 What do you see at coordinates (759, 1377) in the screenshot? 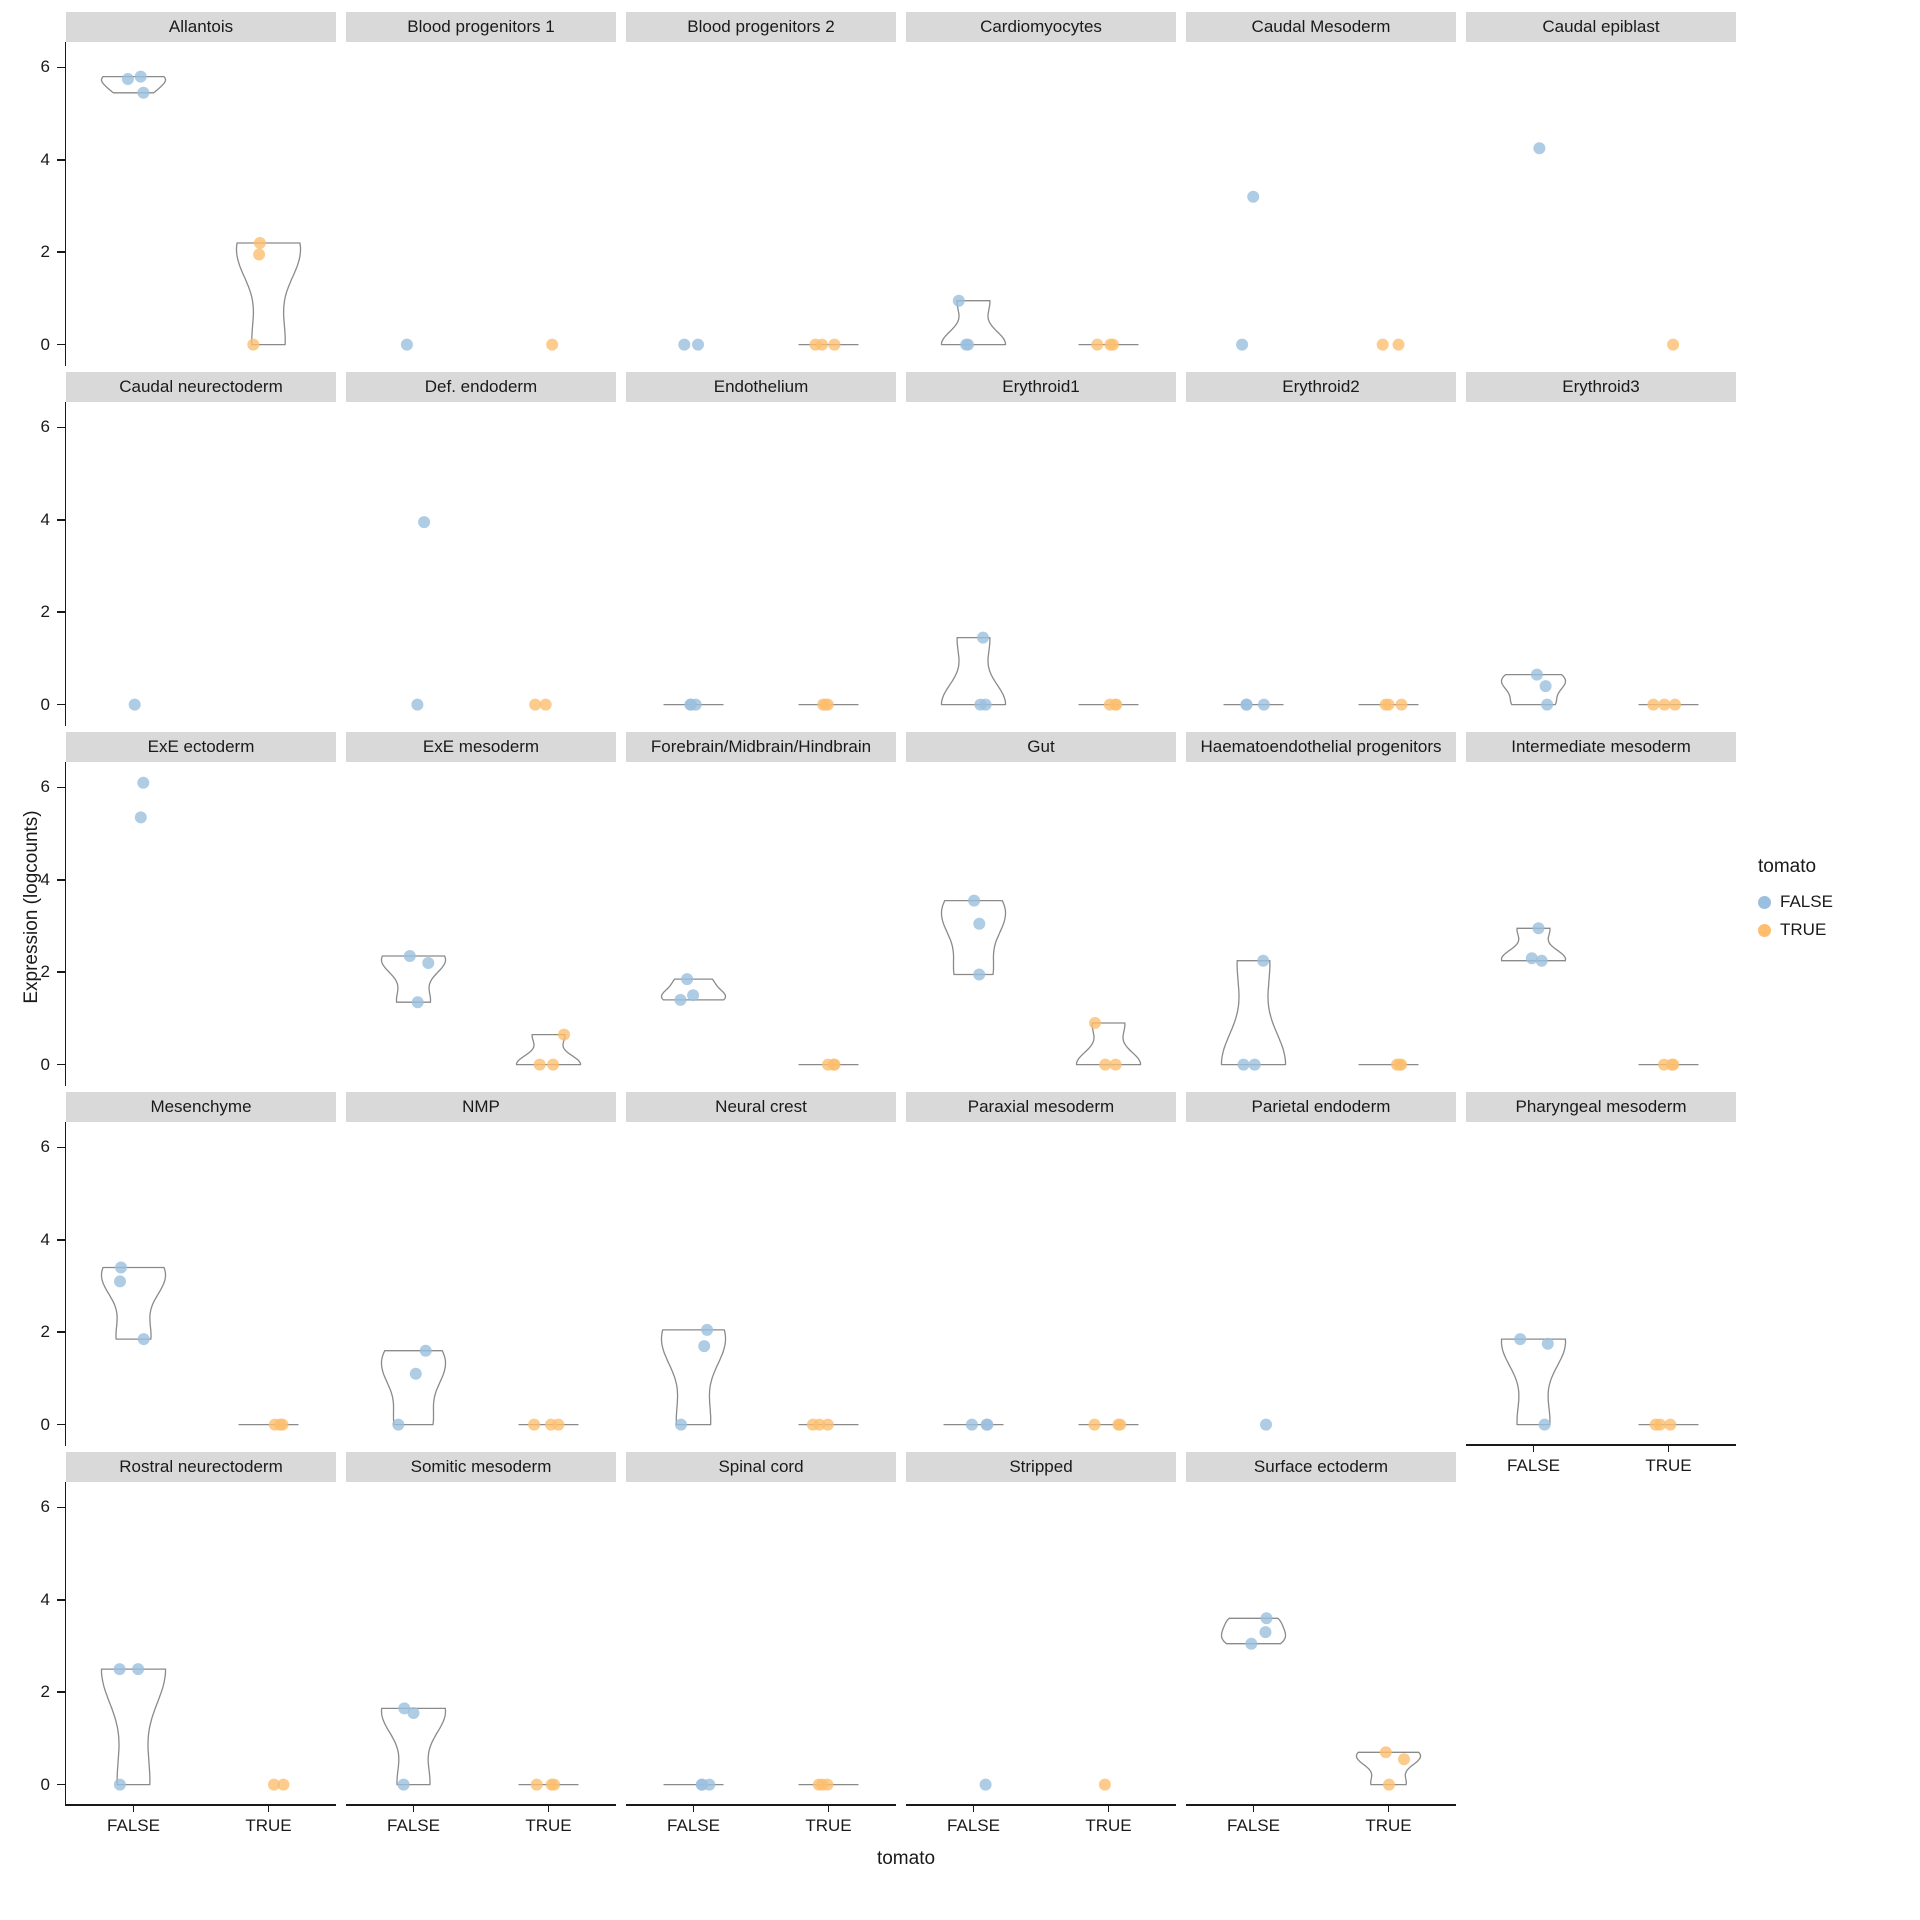
I see `facet-plot-neural-crest` at bounding box center [759, 1377].